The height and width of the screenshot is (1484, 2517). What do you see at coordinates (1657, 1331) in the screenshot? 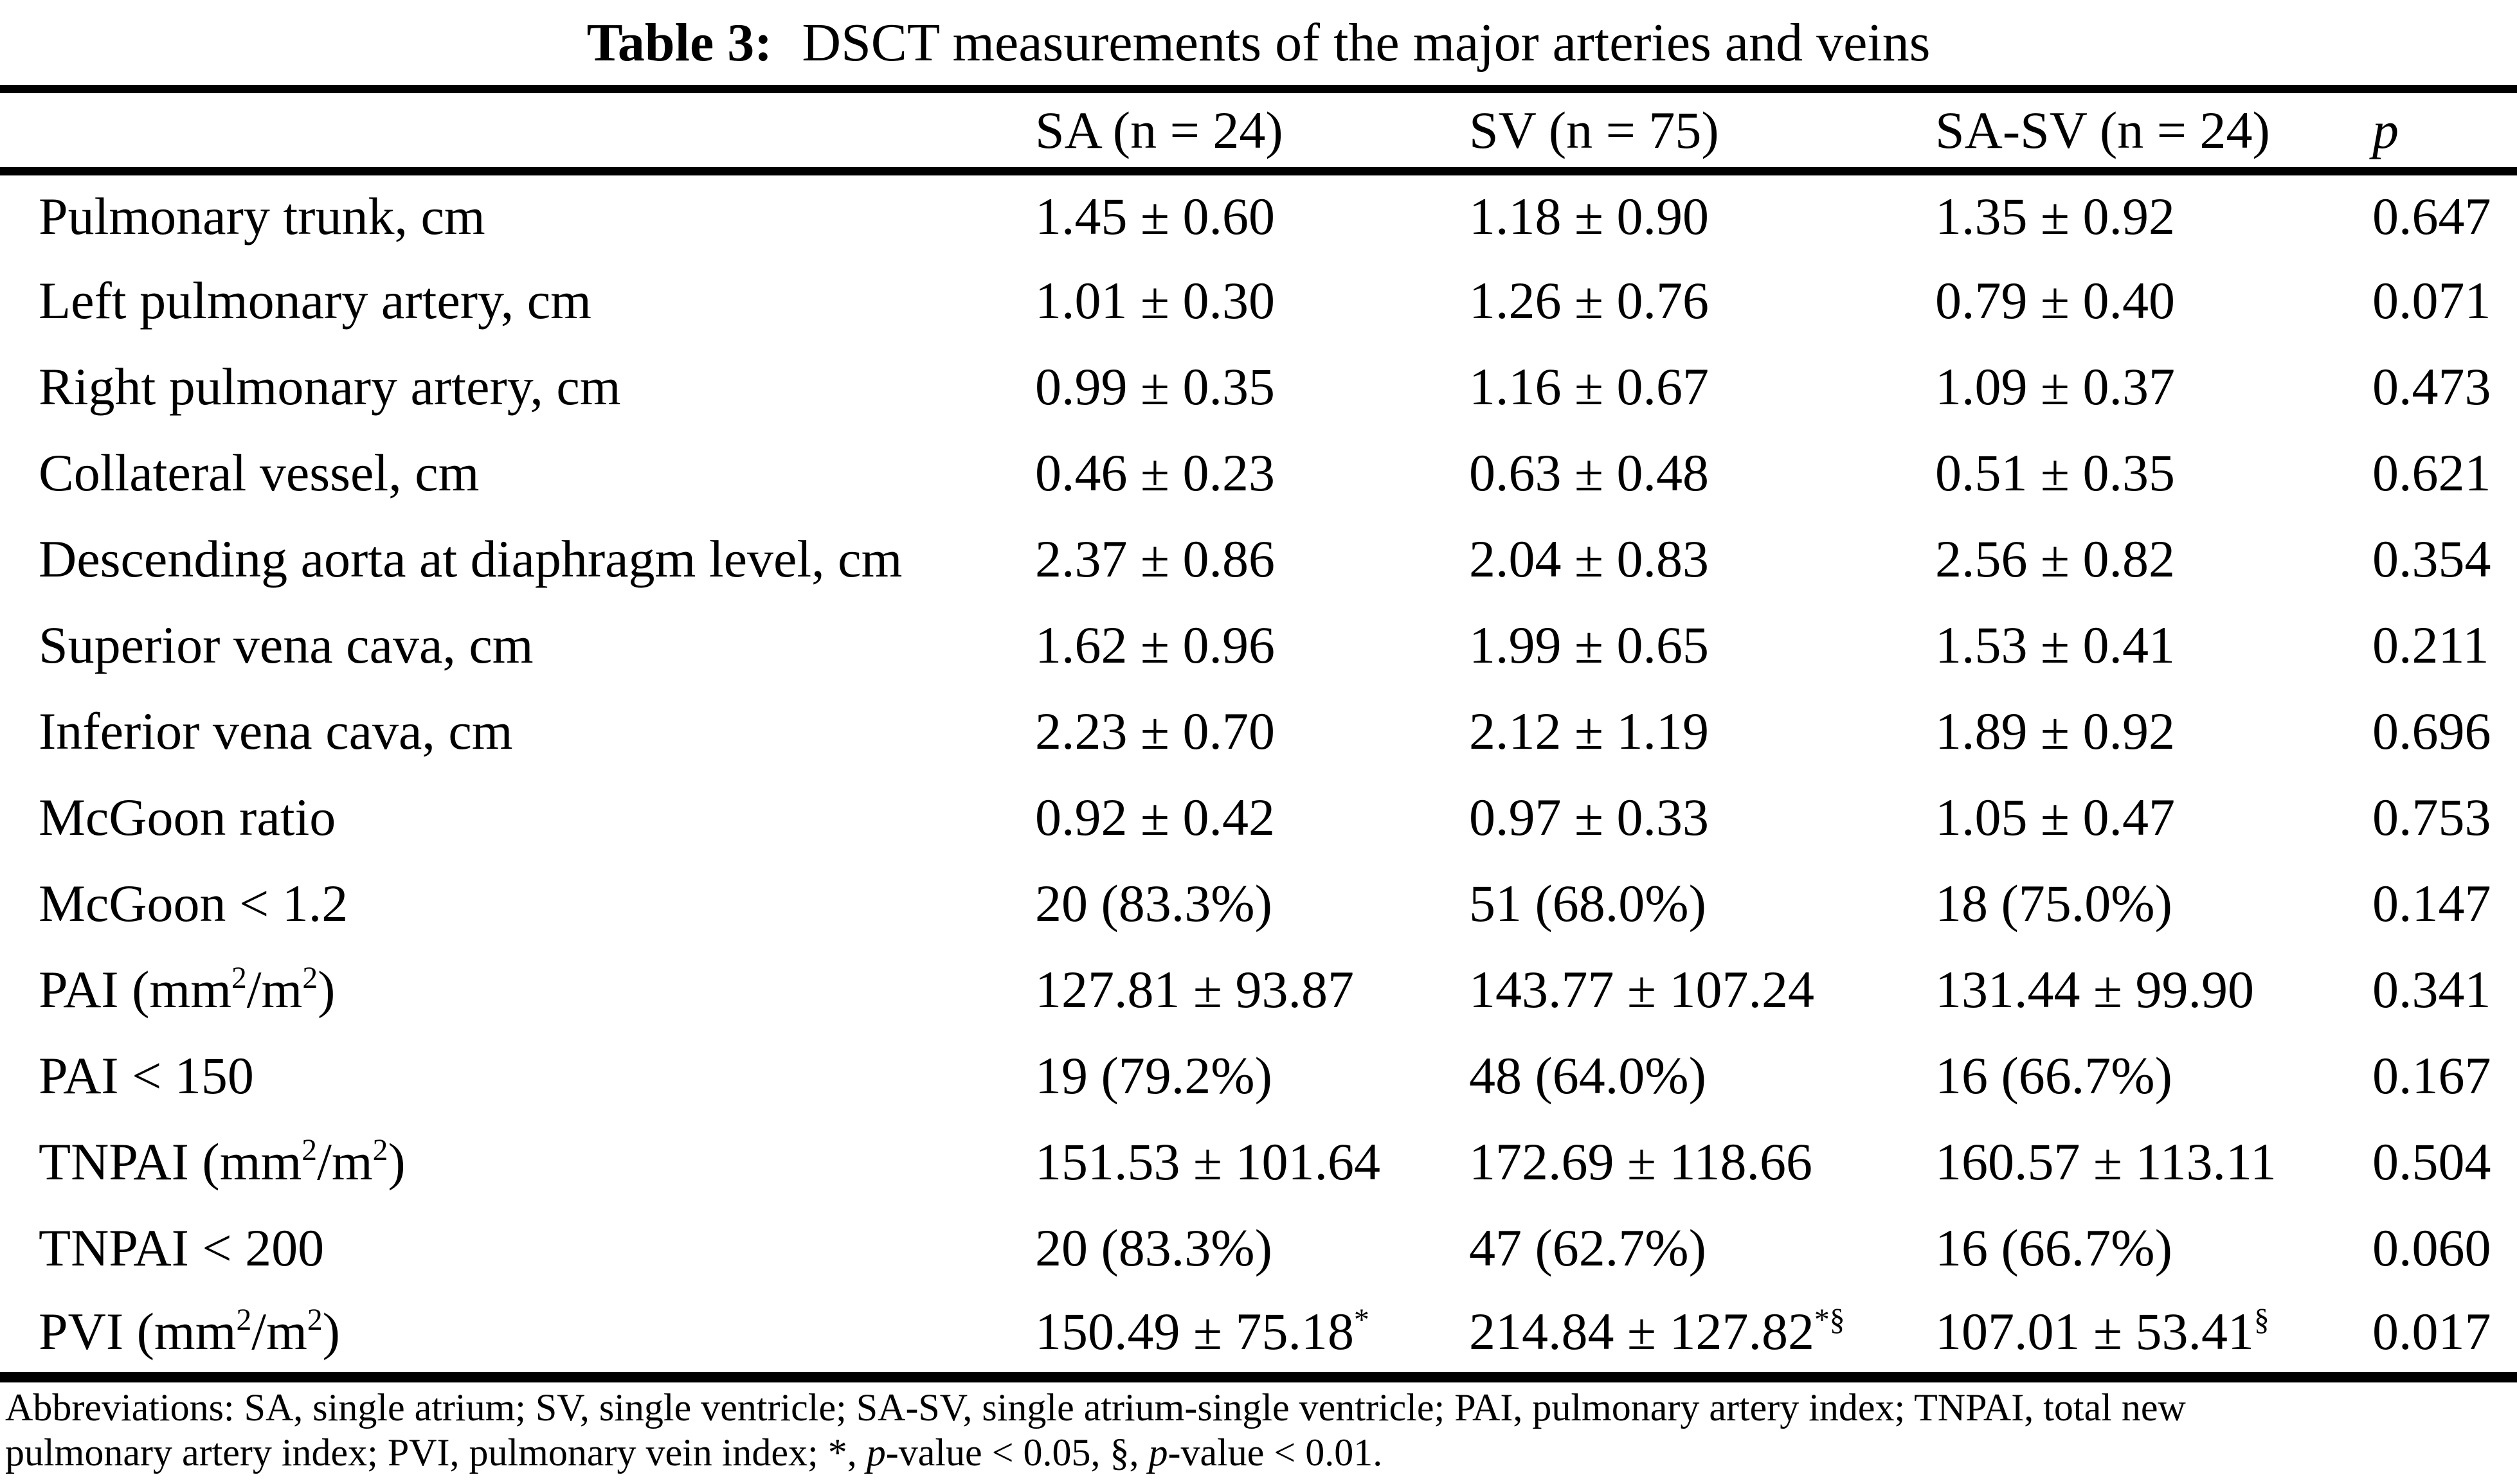
I see `cell-sv: 214.84 ± 127.82*§` at bounding box center [1657, 1331].